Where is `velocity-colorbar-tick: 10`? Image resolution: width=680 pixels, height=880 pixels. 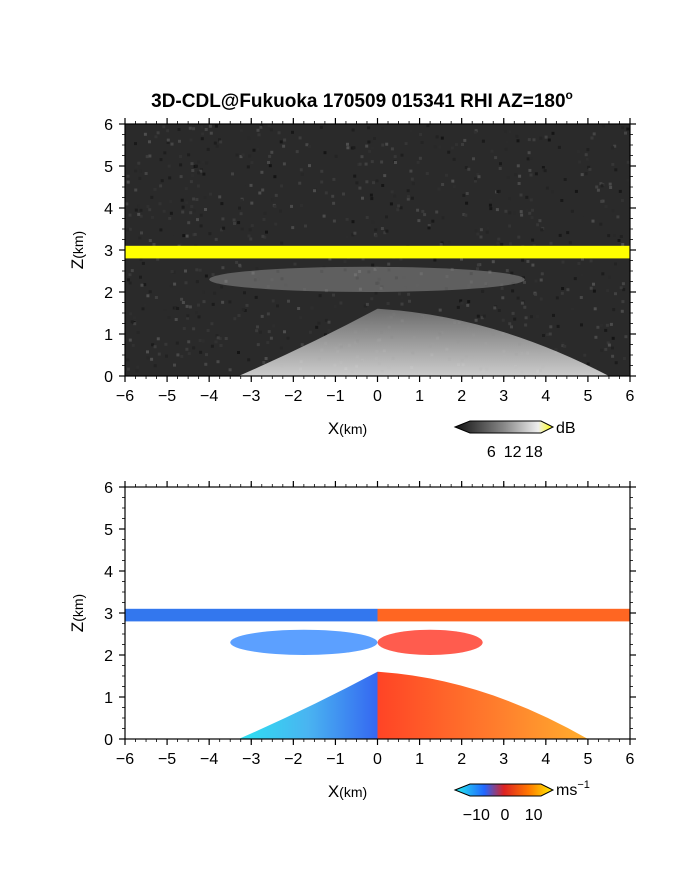 velocity-colorbar-tick: 10 is located at coordinates (534, 815).